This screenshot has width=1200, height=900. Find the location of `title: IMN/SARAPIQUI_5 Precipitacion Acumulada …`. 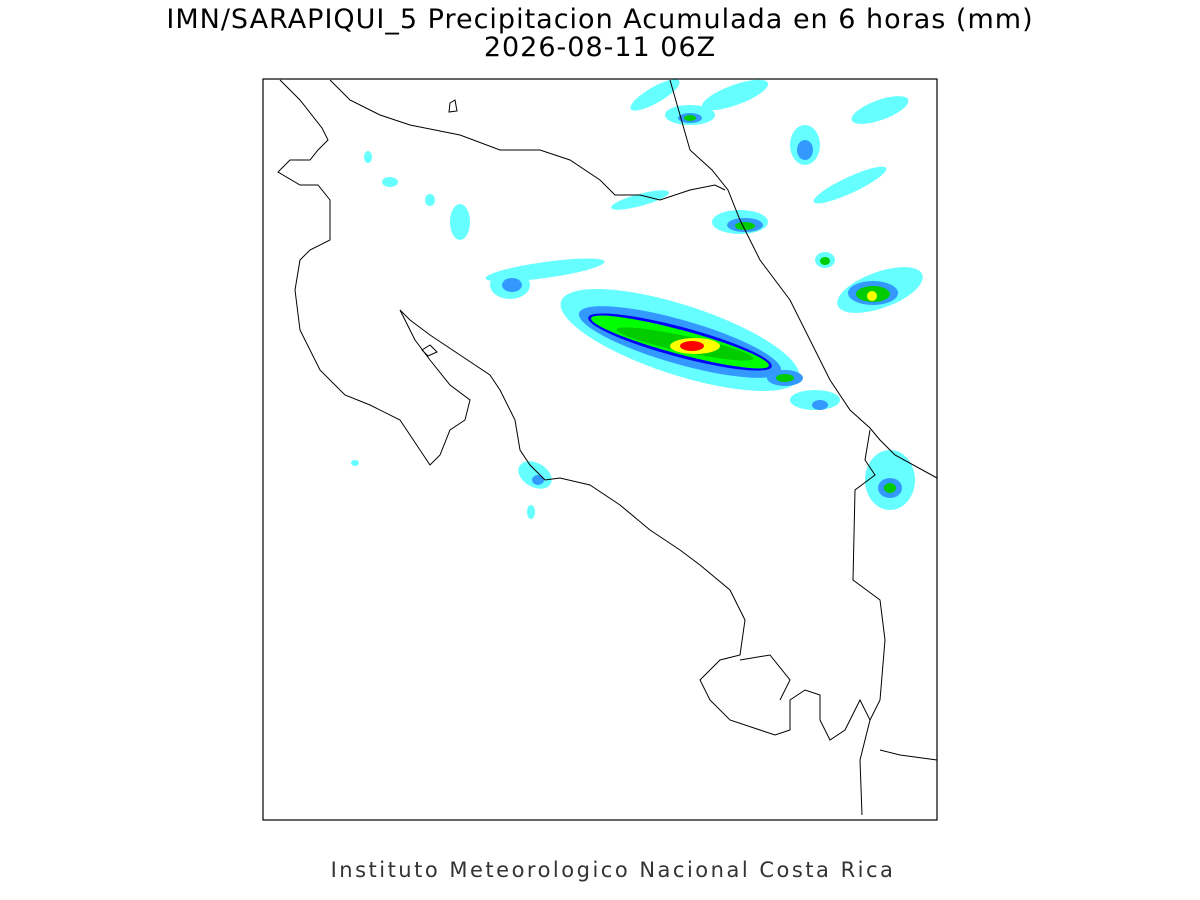

title: IMN/SARAPIQUI_5 Precipitacion Acumulada … is located at coordinates (599, 19).